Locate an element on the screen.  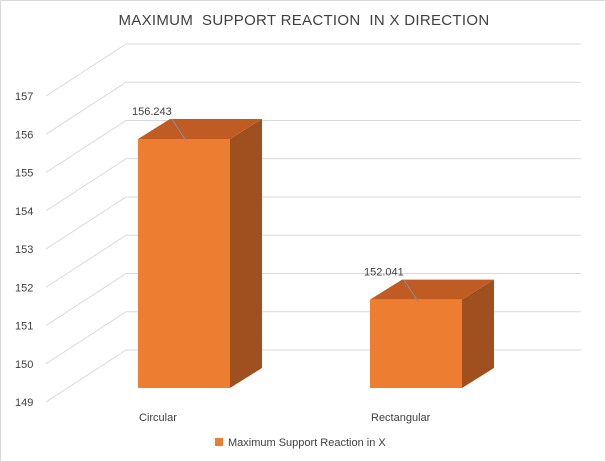
bar-side-rectangular is located at coordinates (478, 333).